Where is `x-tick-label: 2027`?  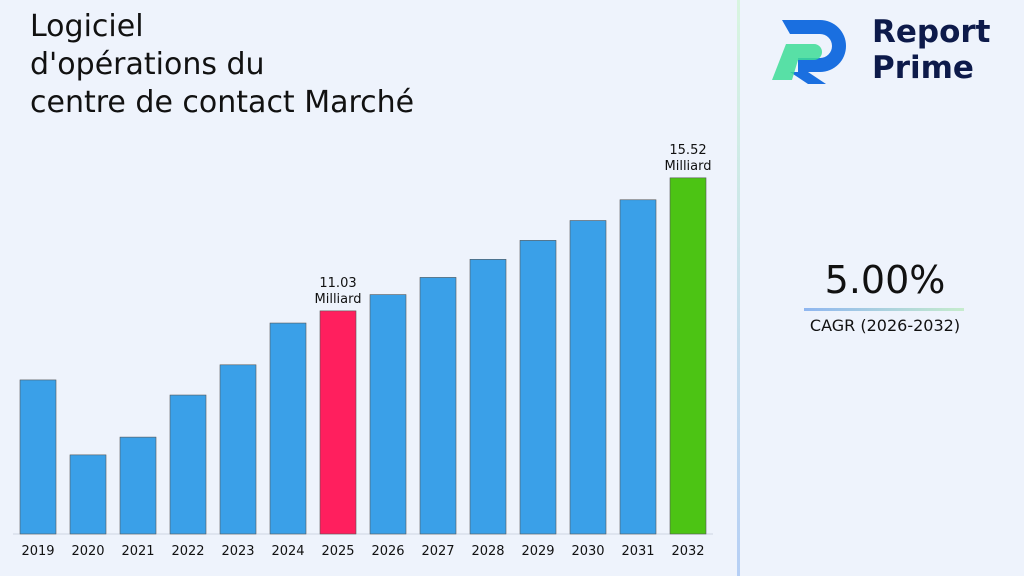
x-tick-label: 2027 is located at coordinates (437, 551).